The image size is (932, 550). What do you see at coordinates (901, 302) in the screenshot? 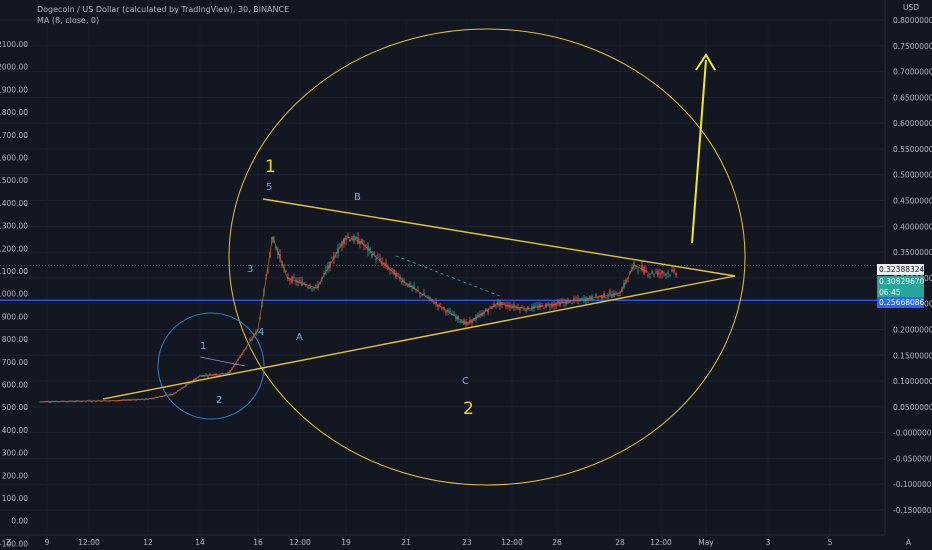
I see `horizontal-line-price-label: 0.25668086` at bounding box center [901, 302].